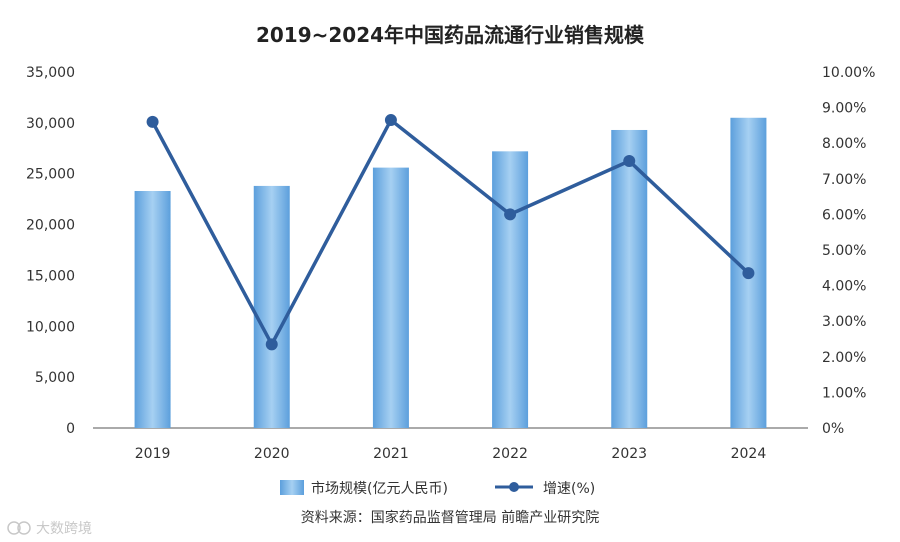 The width and height of the screenshot is (900, 542). Describe the element at coordinates (50, 73) in the screenshot. I see `left-axis-tick-label: 35,000` at that location.